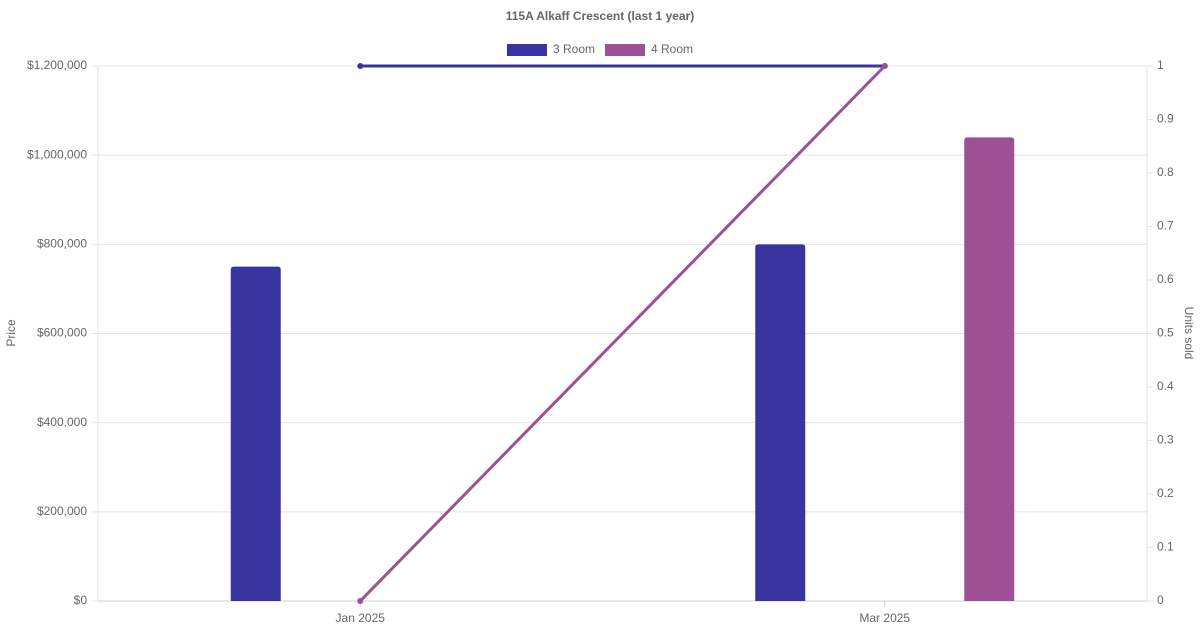 The height and width of the screenshot is (630, 1200). Describe the element at coordinates (62, 333) in the screenshot. I see `y-tick-label: $600,000` at that location.